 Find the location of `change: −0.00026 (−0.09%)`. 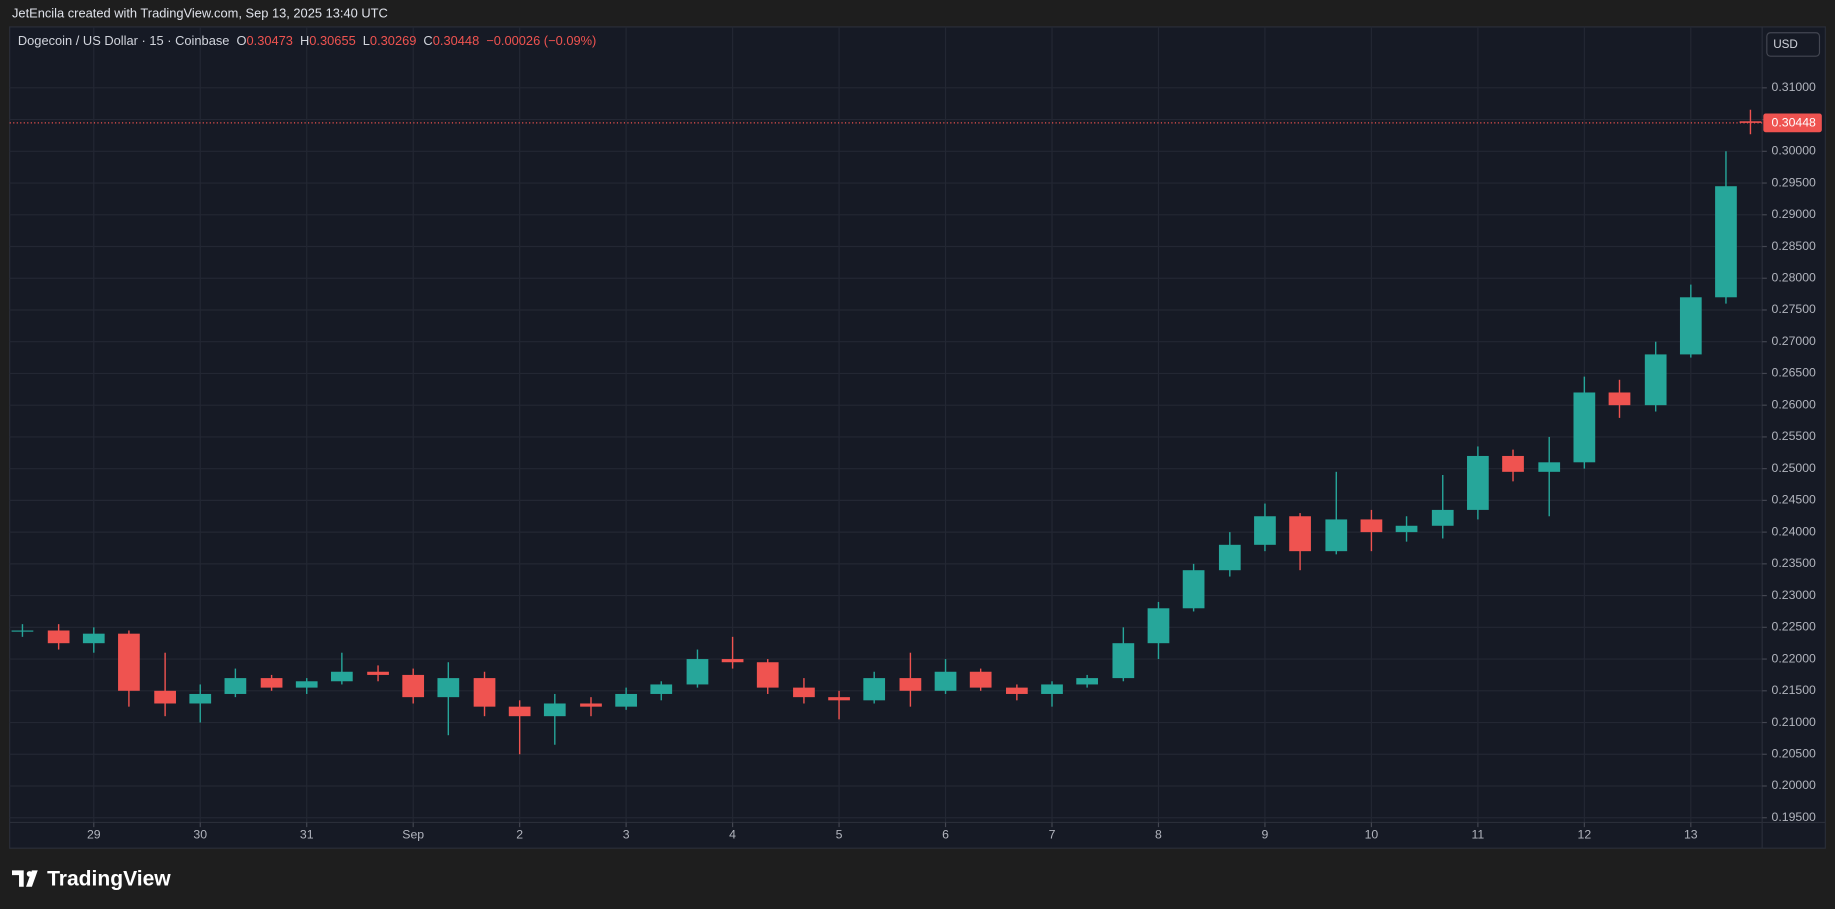

change: −0.00026 (−0.09%) is located at coordinates (541, 41).